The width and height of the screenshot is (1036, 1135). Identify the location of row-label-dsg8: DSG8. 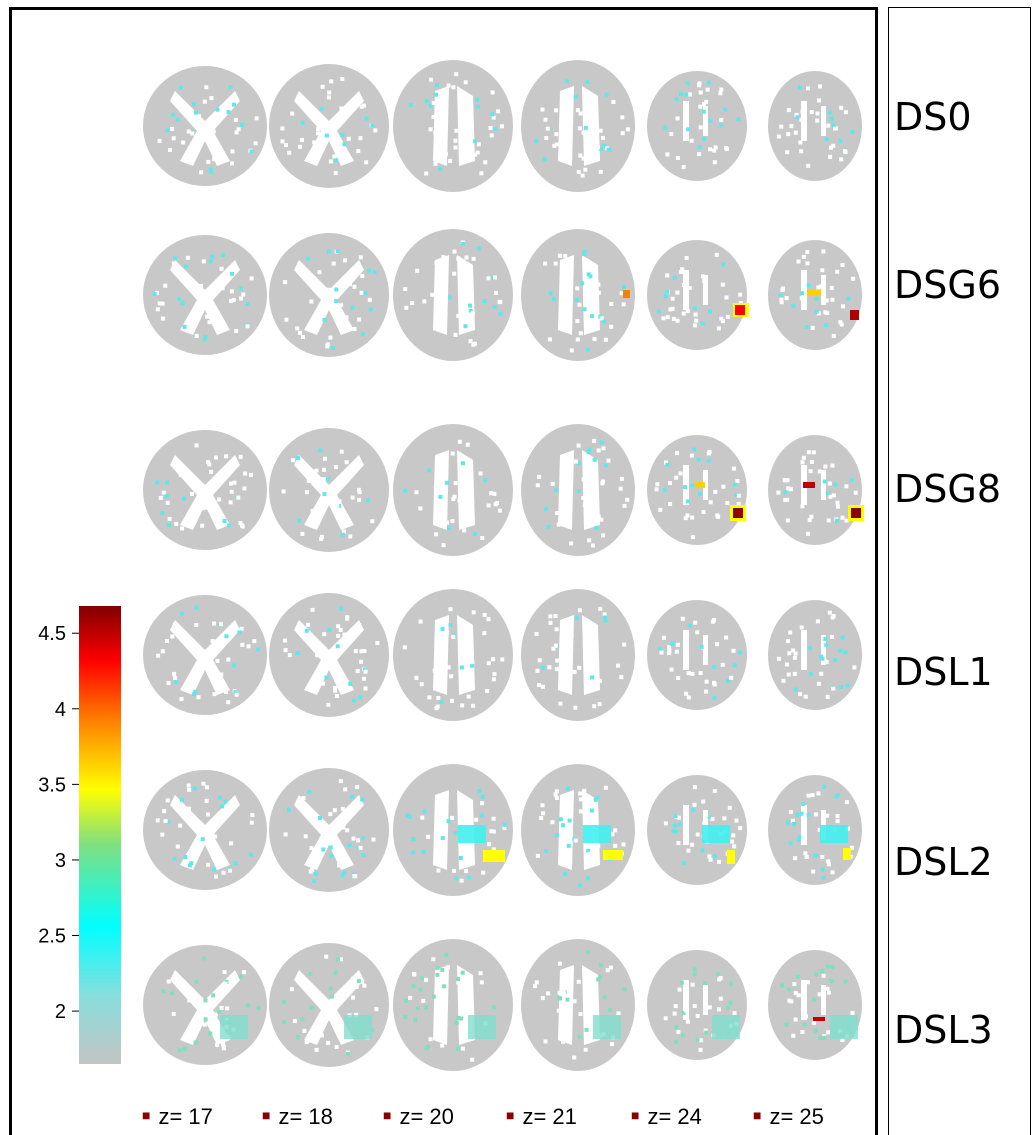
(948, 489).